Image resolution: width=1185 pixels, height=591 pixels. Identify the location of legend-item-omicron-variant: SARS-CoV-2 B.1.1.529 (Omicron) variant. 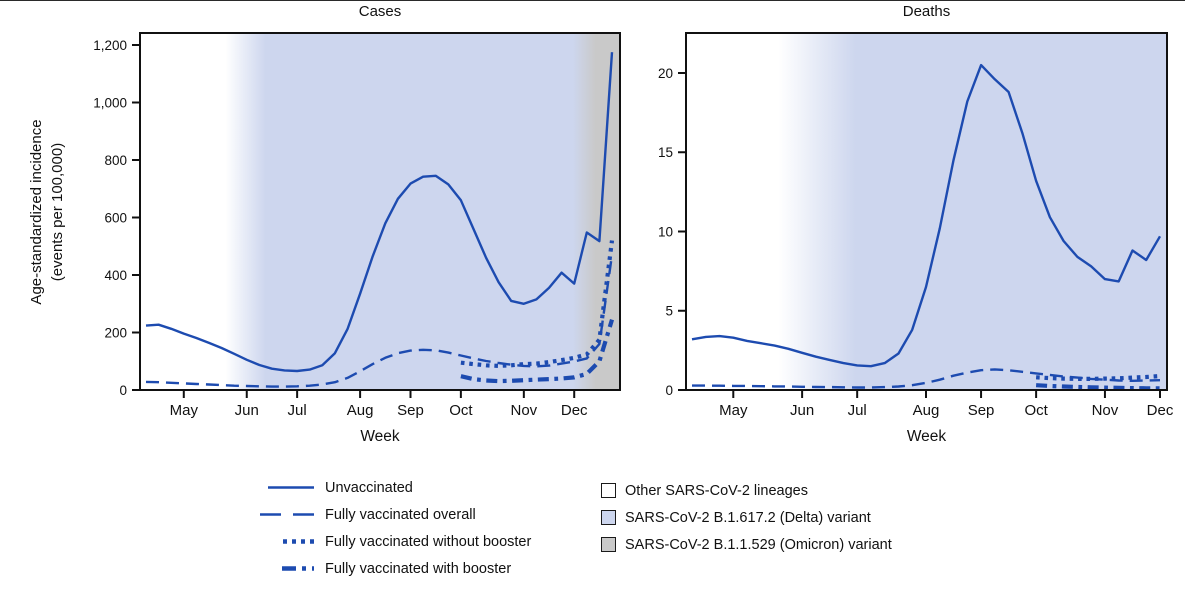
(746, 544).